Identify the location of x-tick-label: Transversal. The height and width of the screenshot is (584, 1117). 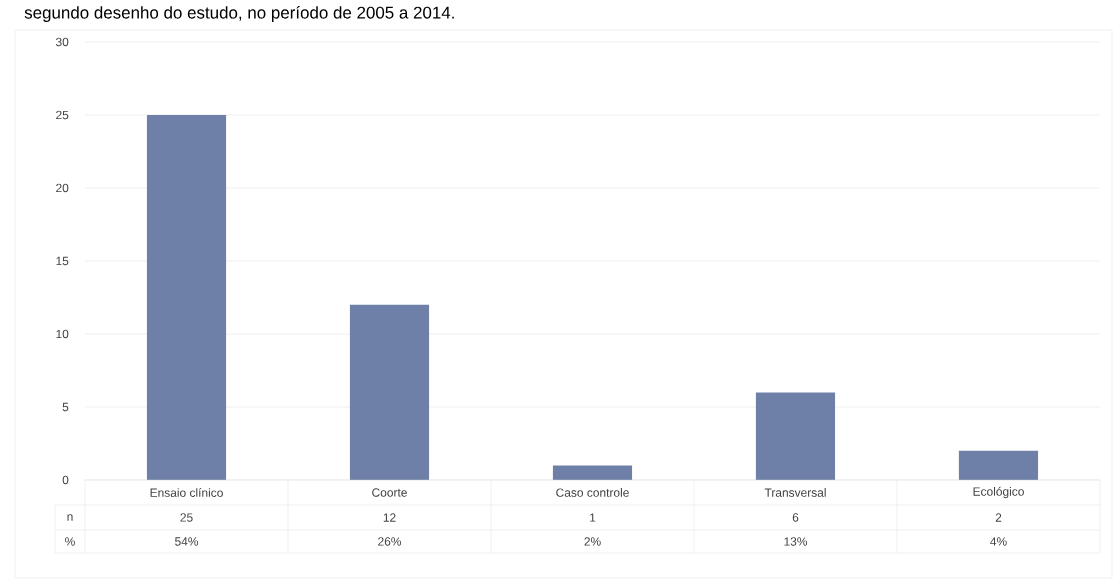
(795, 492).